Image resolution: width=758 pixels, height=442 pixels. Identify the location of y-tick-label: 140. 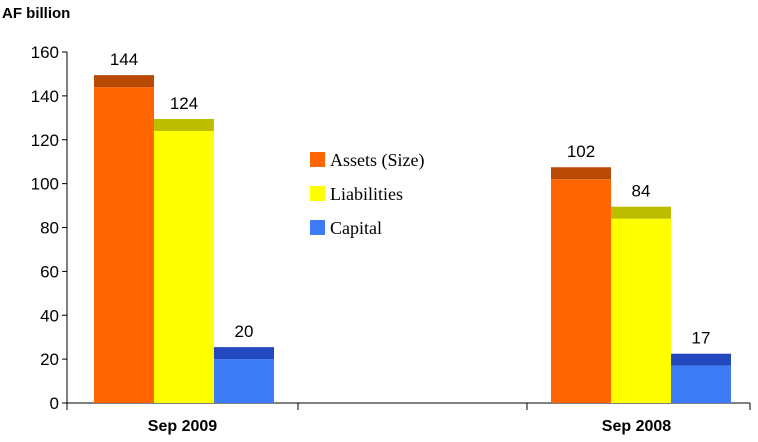
(45, 96).